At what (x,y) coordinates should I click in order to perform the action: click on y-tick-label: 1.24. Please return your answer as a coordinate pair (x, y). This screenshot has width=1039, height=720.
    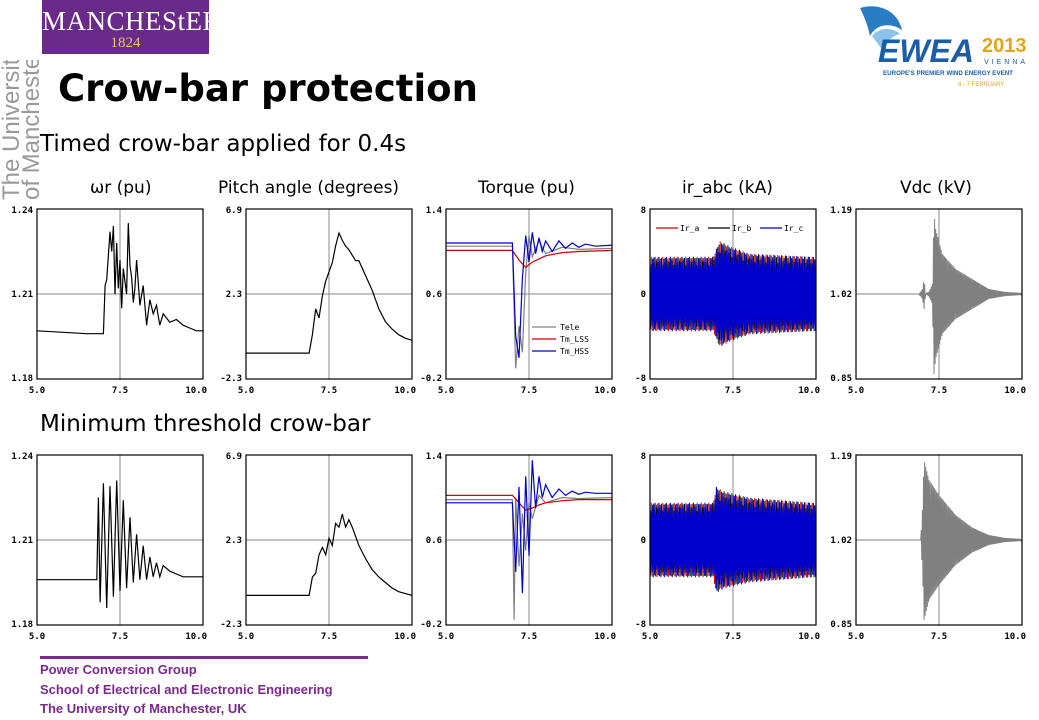
    Looking at the image, I should click on (22, 211).